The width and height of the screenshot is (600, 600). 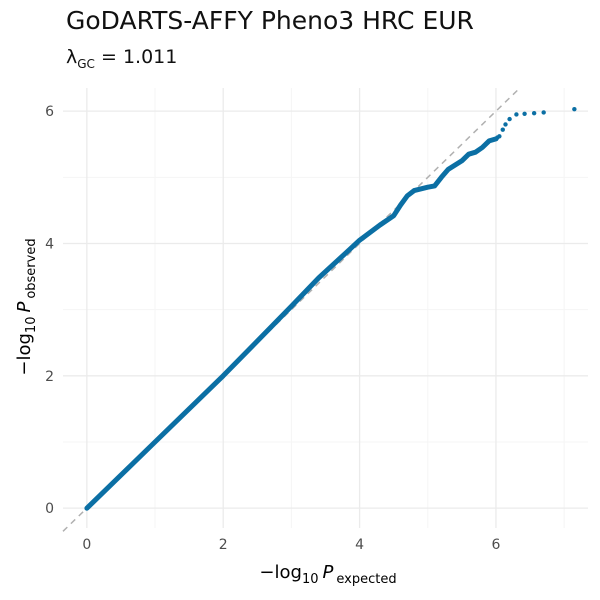 I want to click on lambda-value: 1.011, so click(x=150, y=57).